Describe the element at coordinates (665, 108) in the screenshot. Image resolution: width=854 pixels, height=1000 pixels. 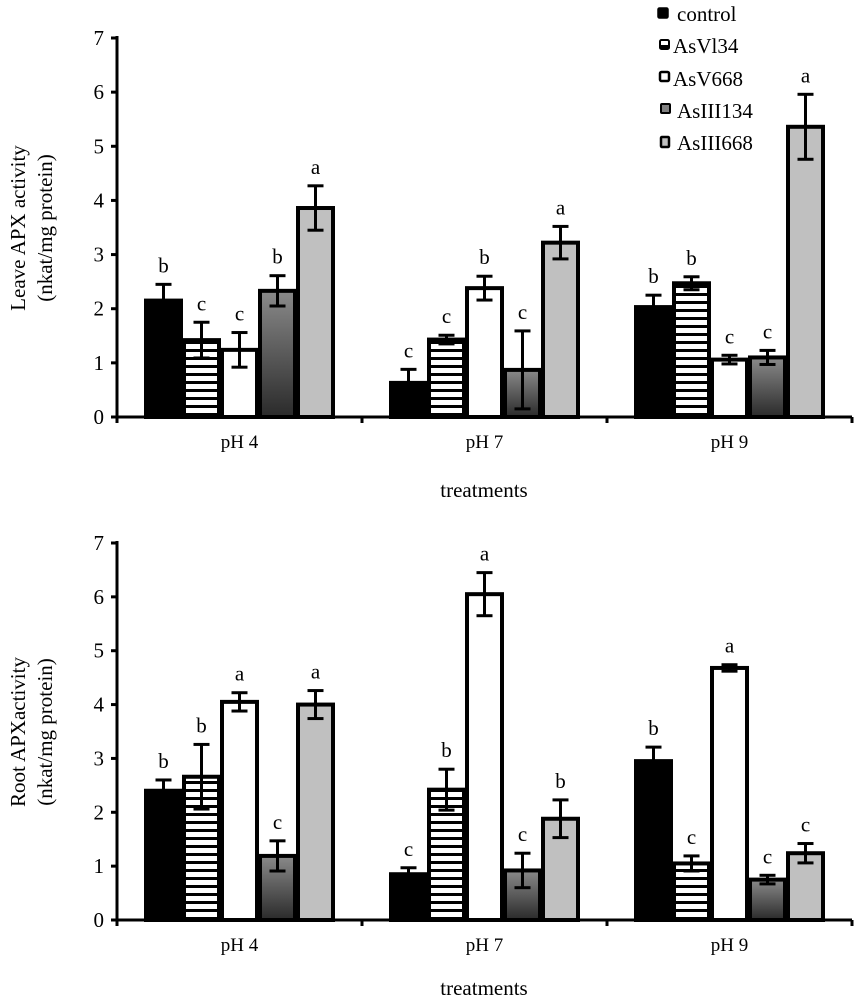
I see `legend-swatch-asiii134` at that location.